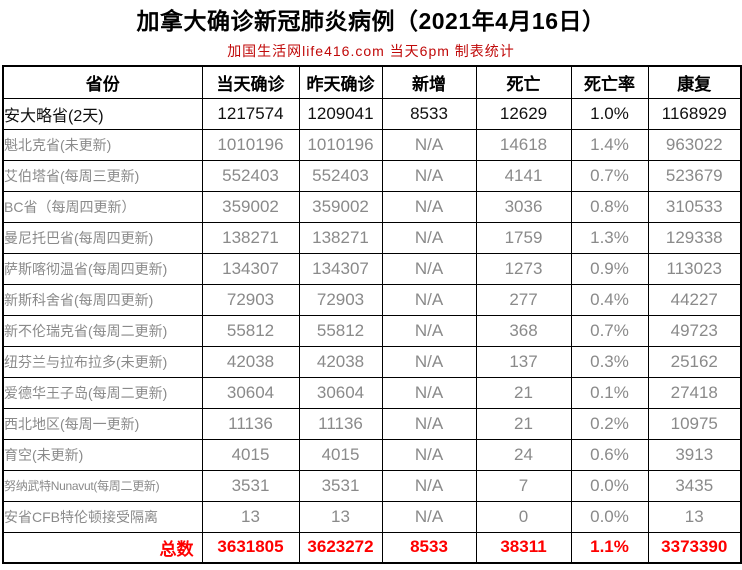  What do you see at coordinates (523, 268) in the screenshot?
I see `deaths-cell: 1273` at bounding box center [523, 268].